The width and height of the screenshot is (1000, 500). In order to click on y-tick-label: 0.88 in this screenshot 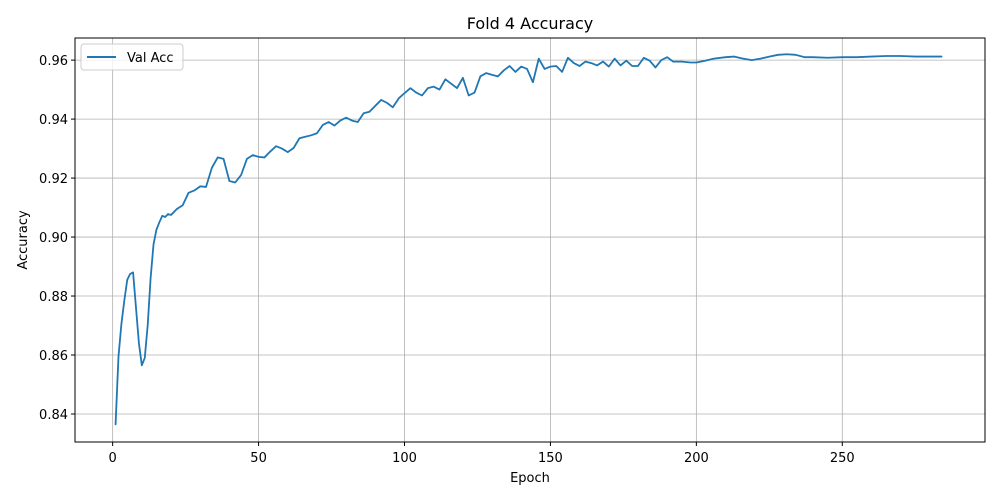, I will do `click(53, 297)`.